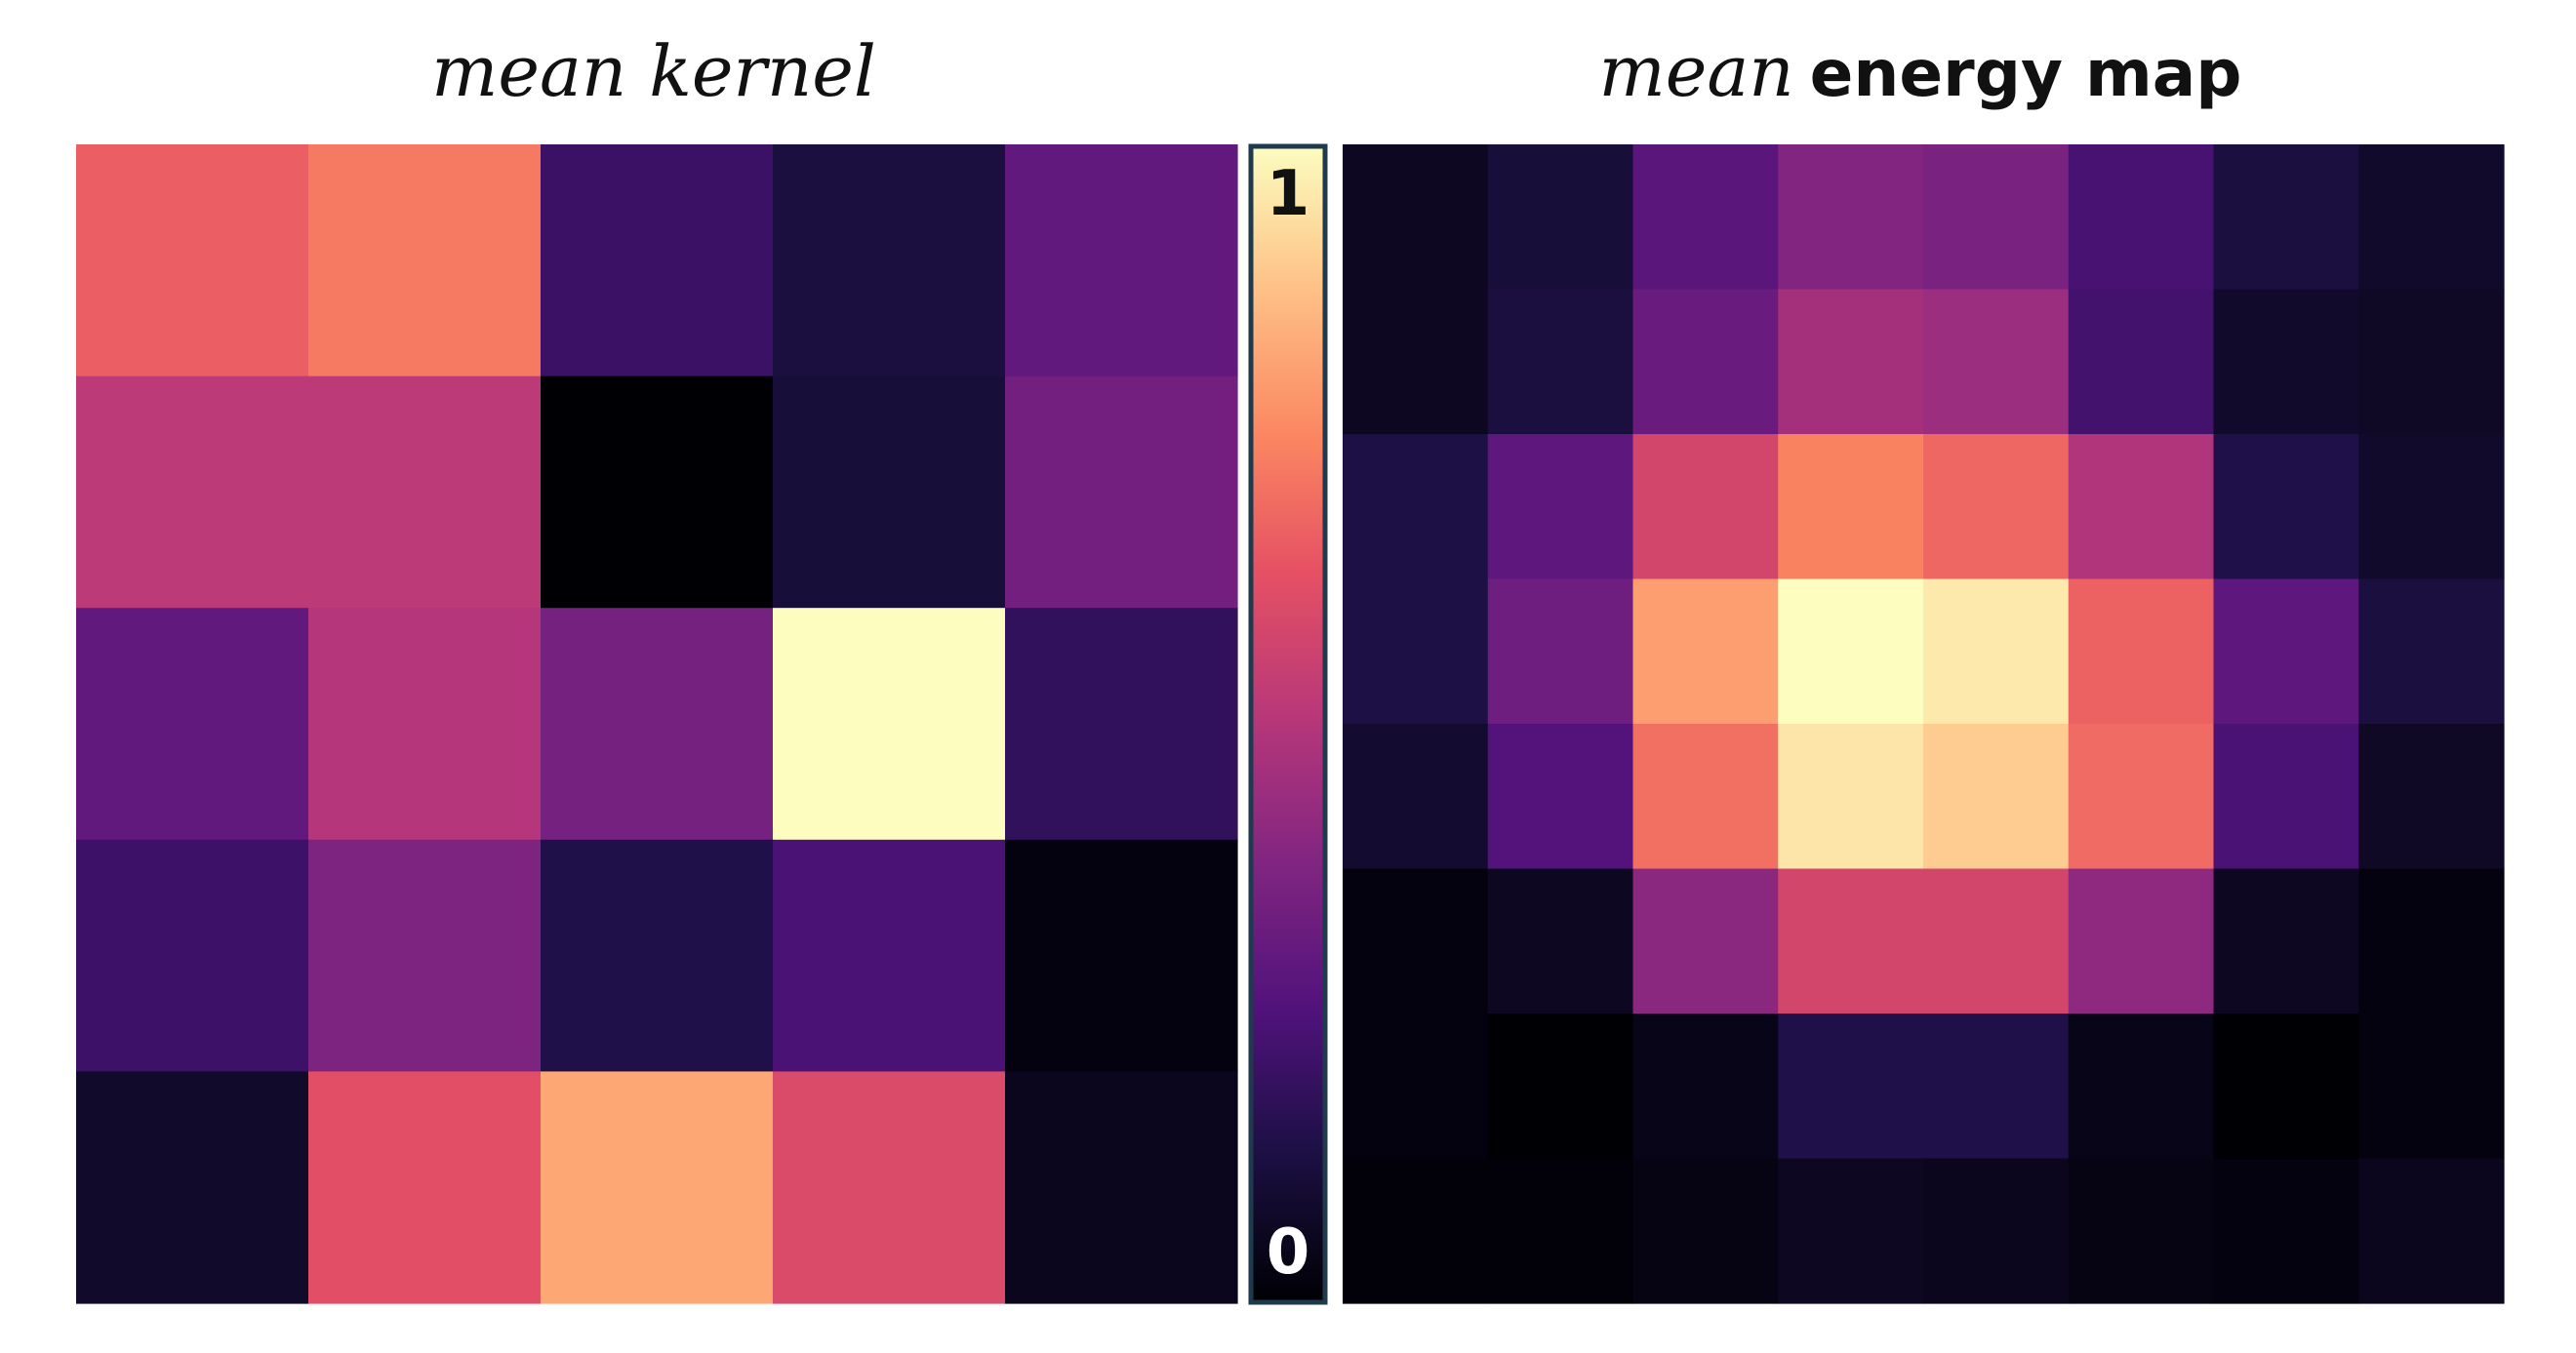  Describe the element at coordinates (1705, 651) in the screenshot. I see `energy-cell-r3-c2` at that location.